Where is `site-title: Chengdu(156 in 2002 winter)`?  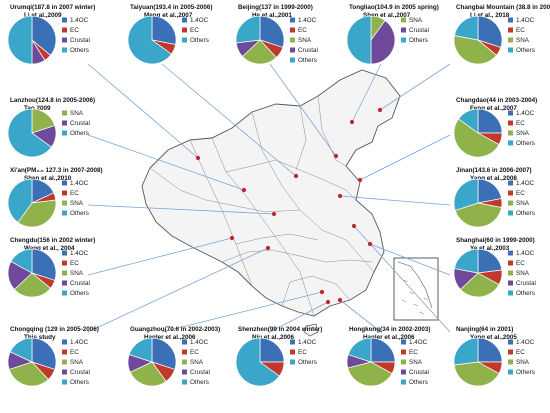 site-title: Chengdu(156 in 2002 winter) is located at coordinates (52, 240).